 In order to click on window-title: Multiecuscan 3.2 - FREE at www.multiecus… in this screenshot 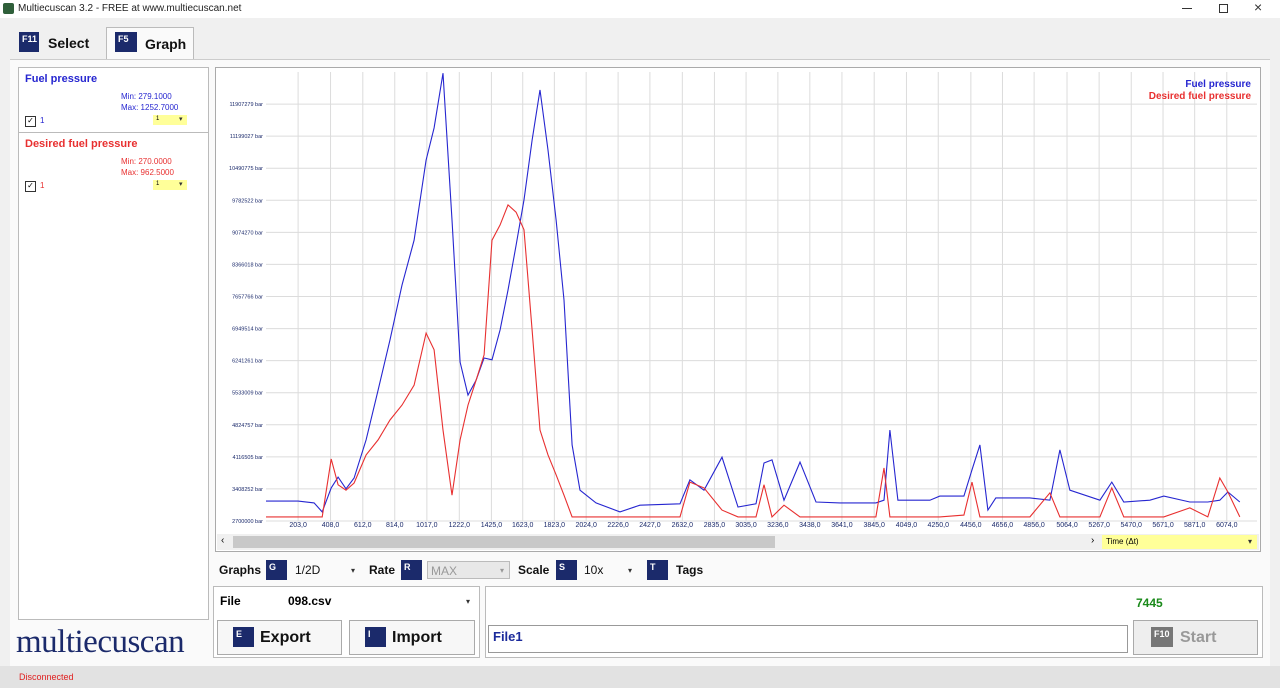, I will do `click(130, 8)`.